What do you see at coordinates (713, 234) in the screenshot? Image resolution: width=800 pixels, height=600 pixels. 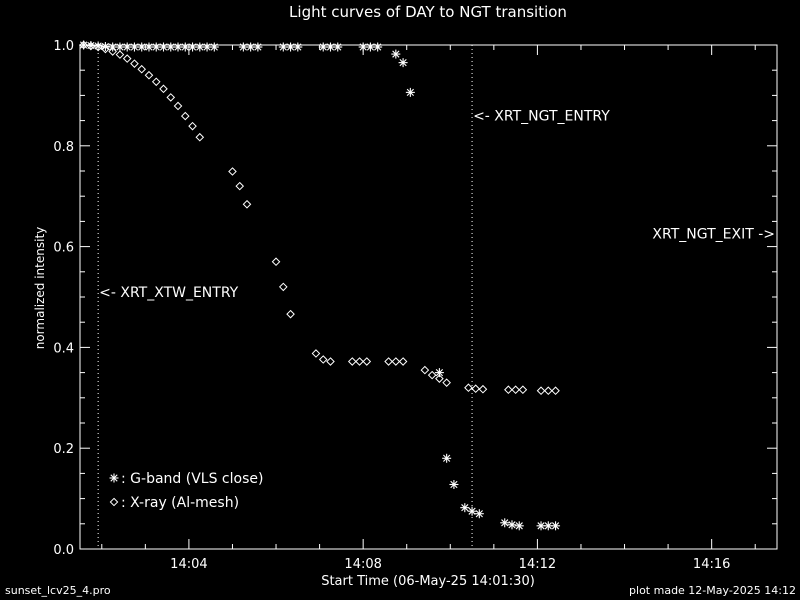 I see `event-label: XRT_NGT_EXIT ->` at bounding box center [713, 234].